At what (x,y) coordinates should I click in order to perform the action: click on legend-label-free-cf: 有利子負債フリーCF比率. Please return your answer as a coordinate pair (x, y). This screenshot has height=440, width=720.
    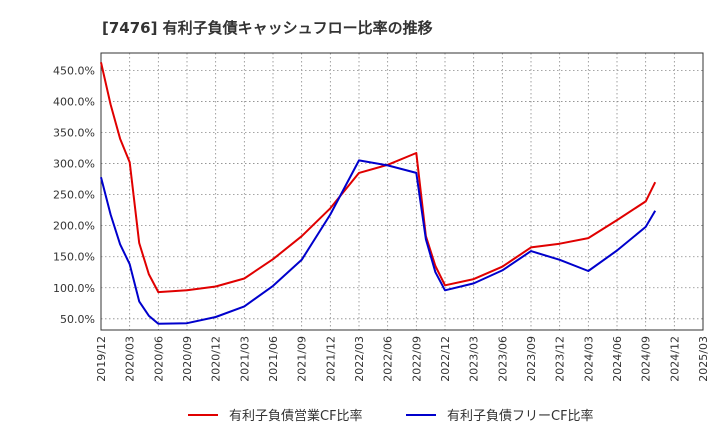
    Looking at the image, I should click on (520, 416).